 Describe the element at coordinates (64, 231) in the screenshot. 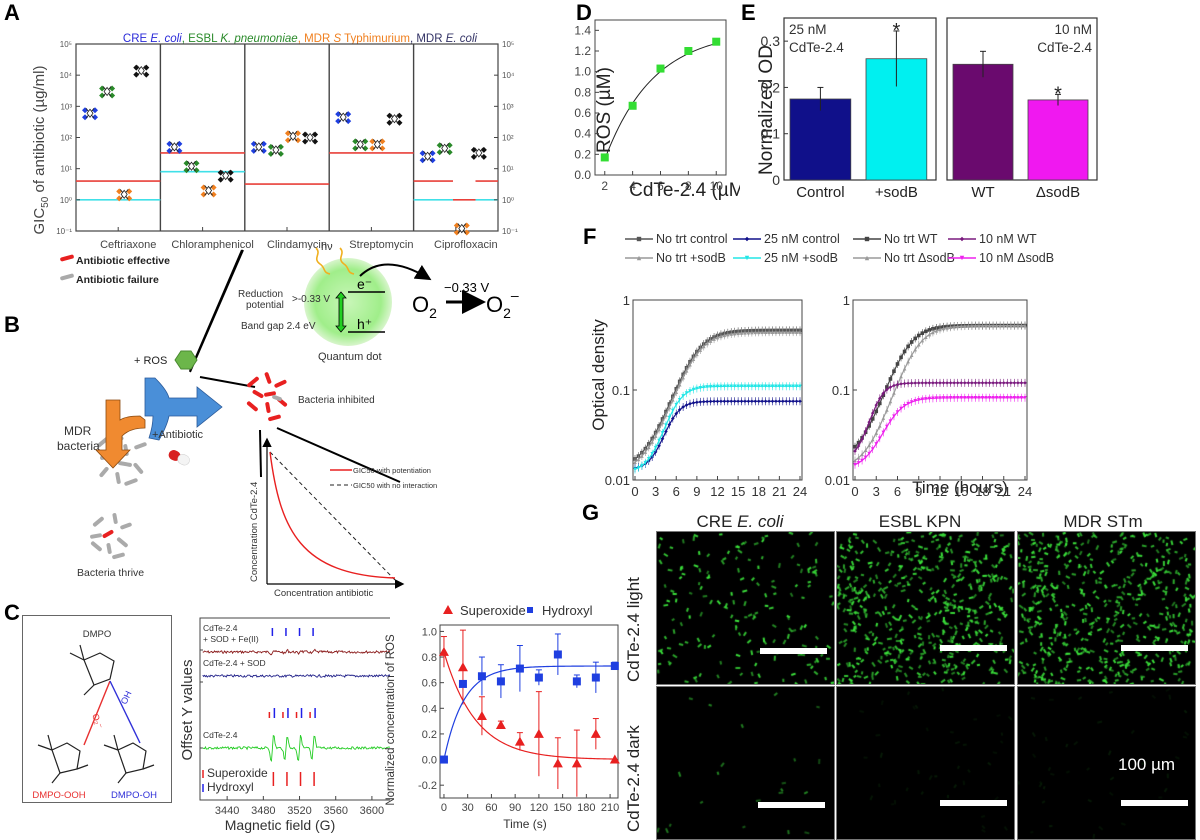

I see `y-tick-label: 10⁻¹` at that location.